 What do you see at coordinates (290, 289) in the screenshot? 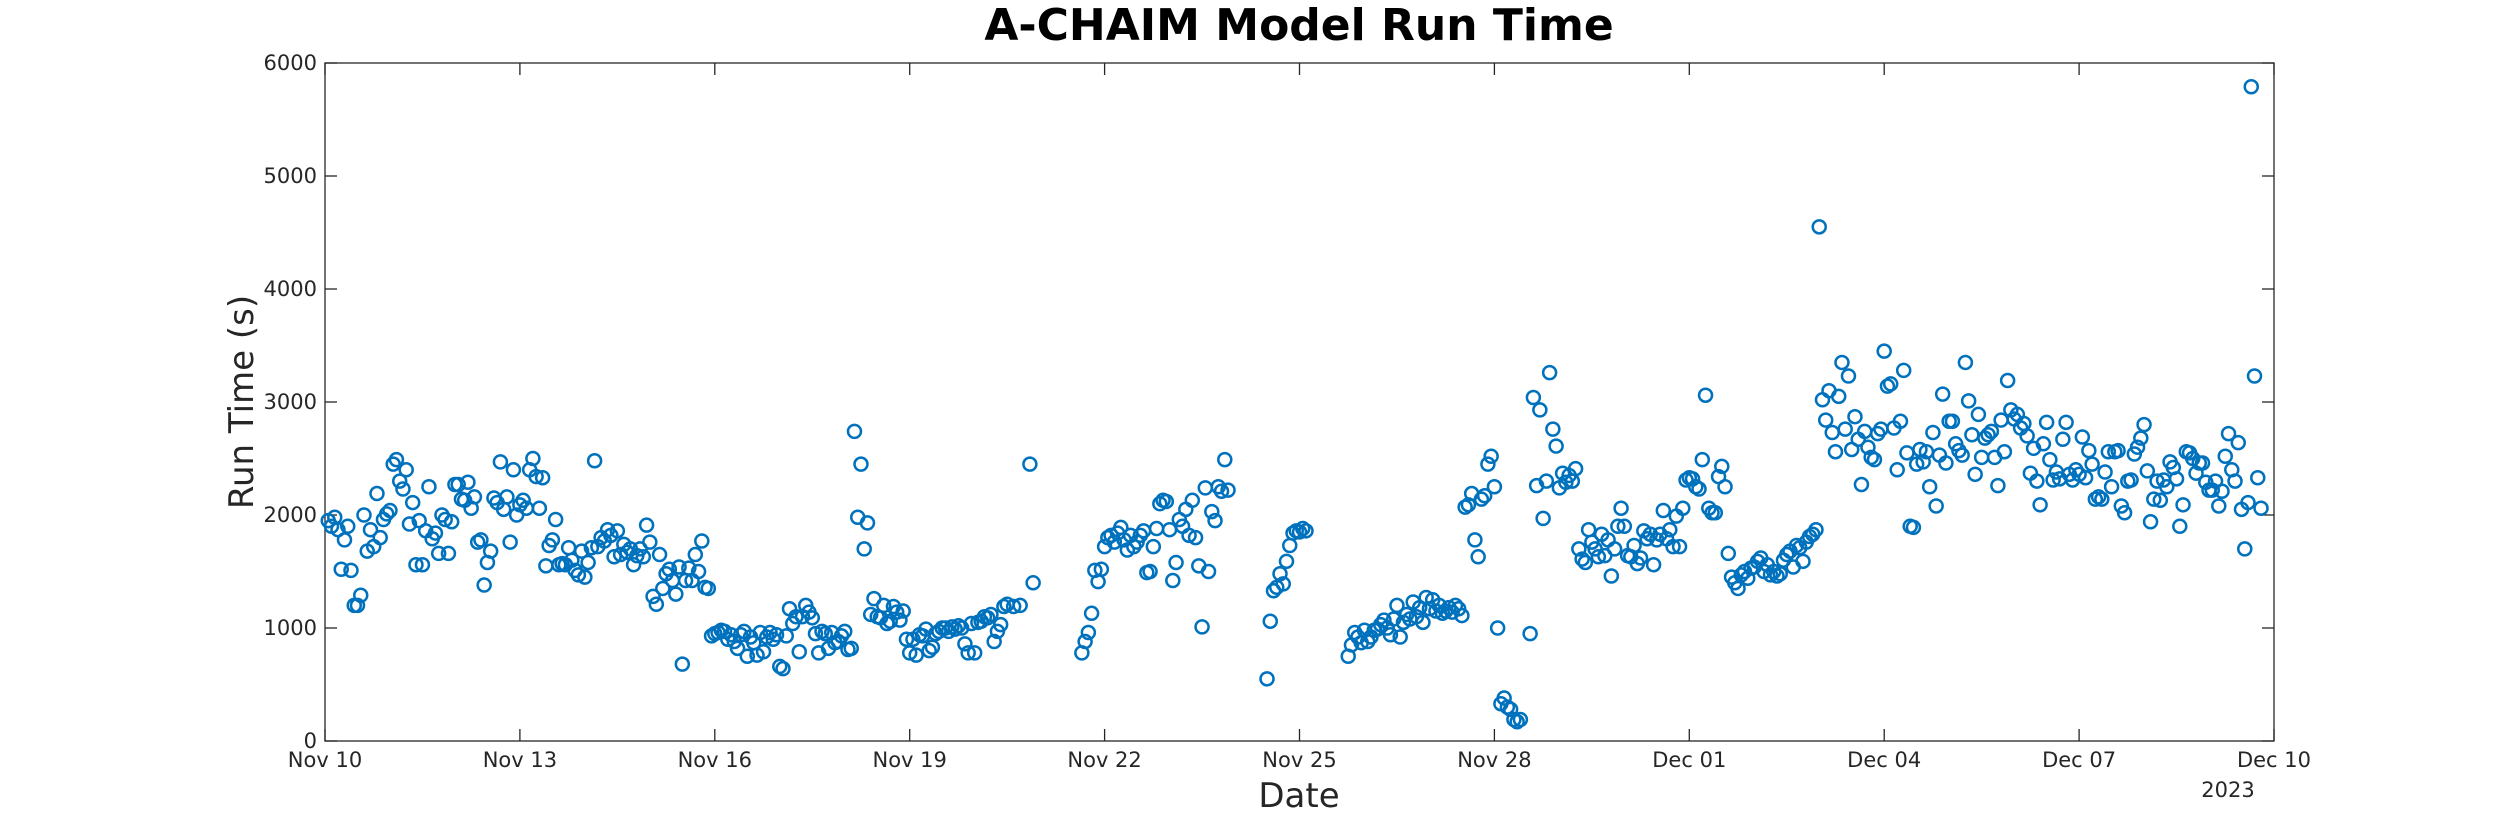
I see `y-tick-label: 4000` at bounding box center [290, 289].